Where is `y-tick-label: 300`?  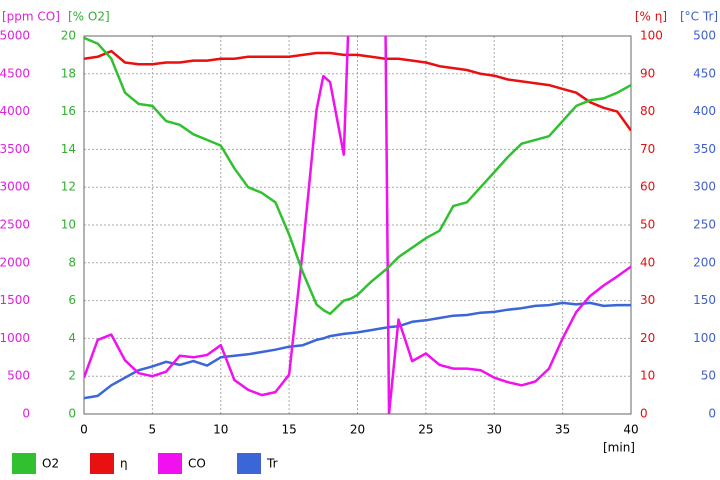 y-tick-label: 300 is located at coordinates (704, 187).